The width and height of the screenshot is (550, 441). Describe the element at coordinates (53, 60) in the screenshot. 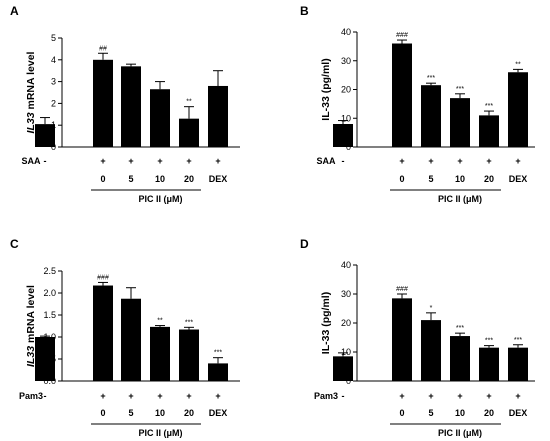

I see `y-tick-label: 4` at that location.